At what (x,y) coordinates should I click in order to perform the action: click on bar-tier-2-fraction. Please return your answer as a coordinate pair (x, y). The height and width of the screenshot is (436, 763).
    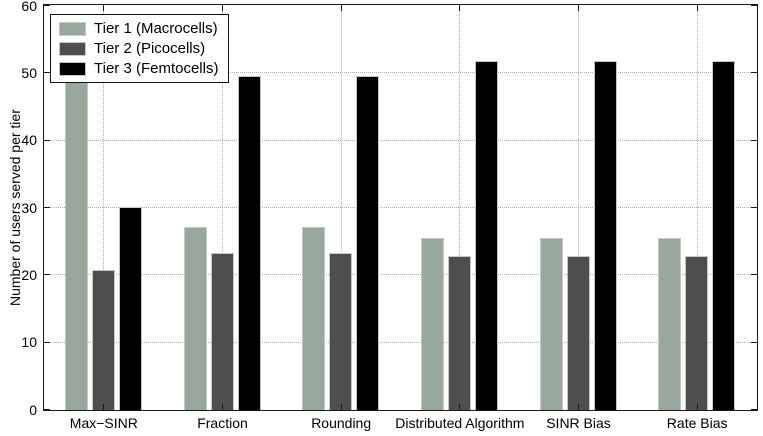
    Looking at the image, I should click on (222, 331).